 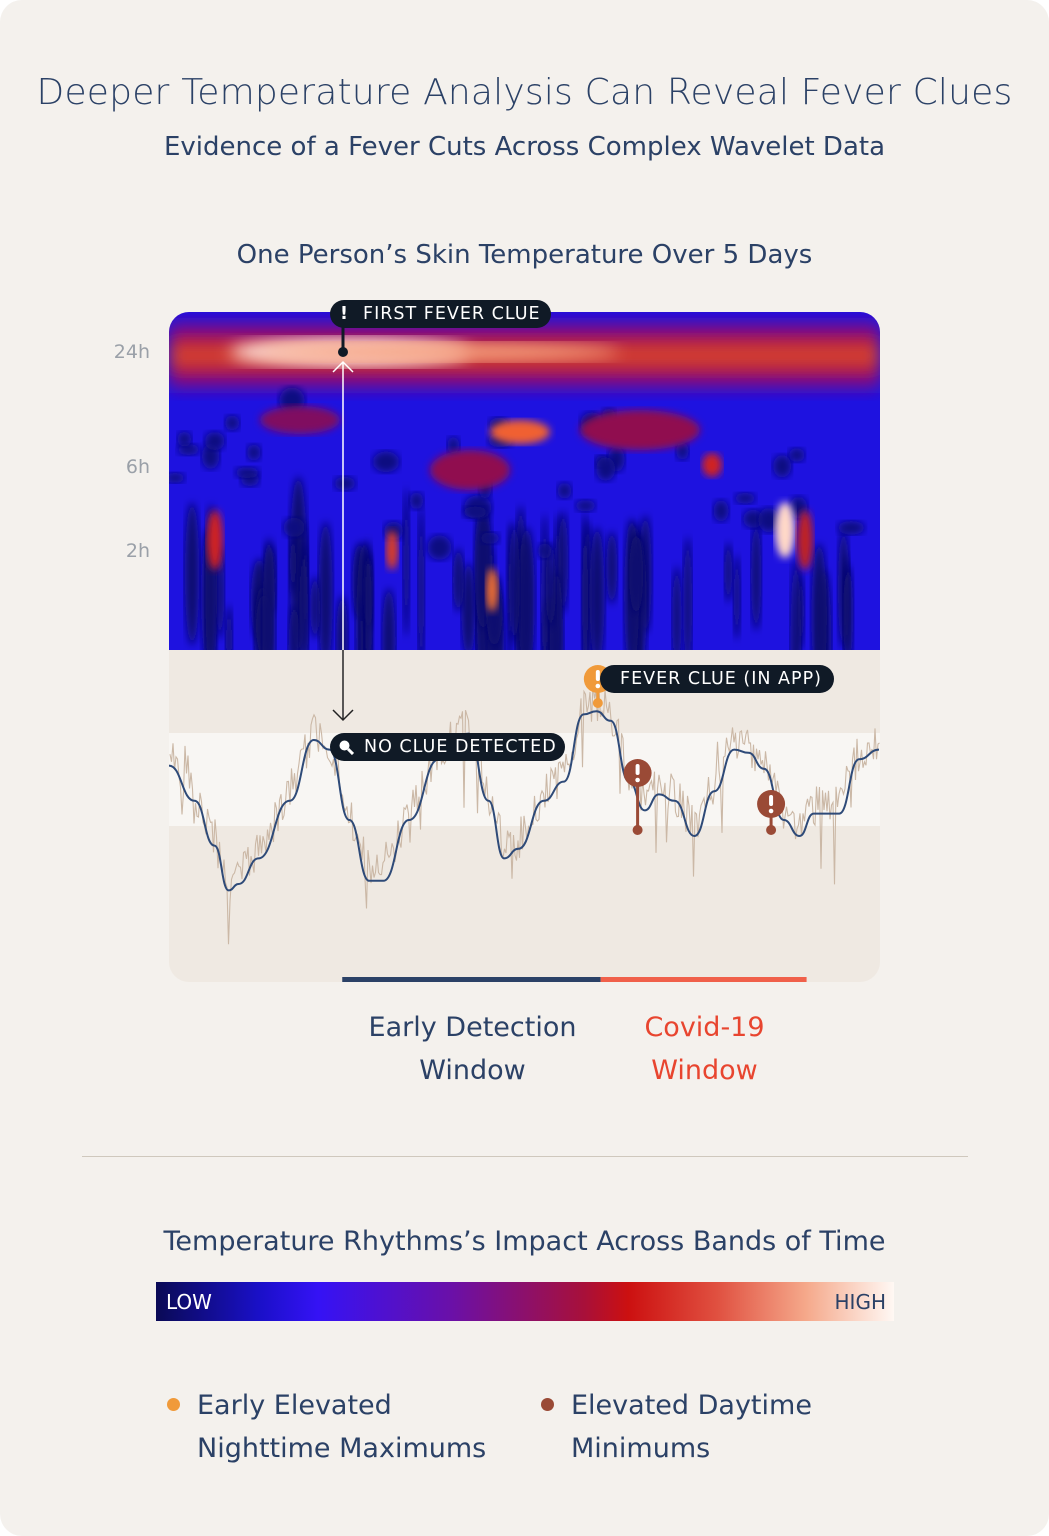 What do you see at coordinates (173, 1404) in the screenshot?
I see `legend-dot-orange` at bounding box center [173, 1404].